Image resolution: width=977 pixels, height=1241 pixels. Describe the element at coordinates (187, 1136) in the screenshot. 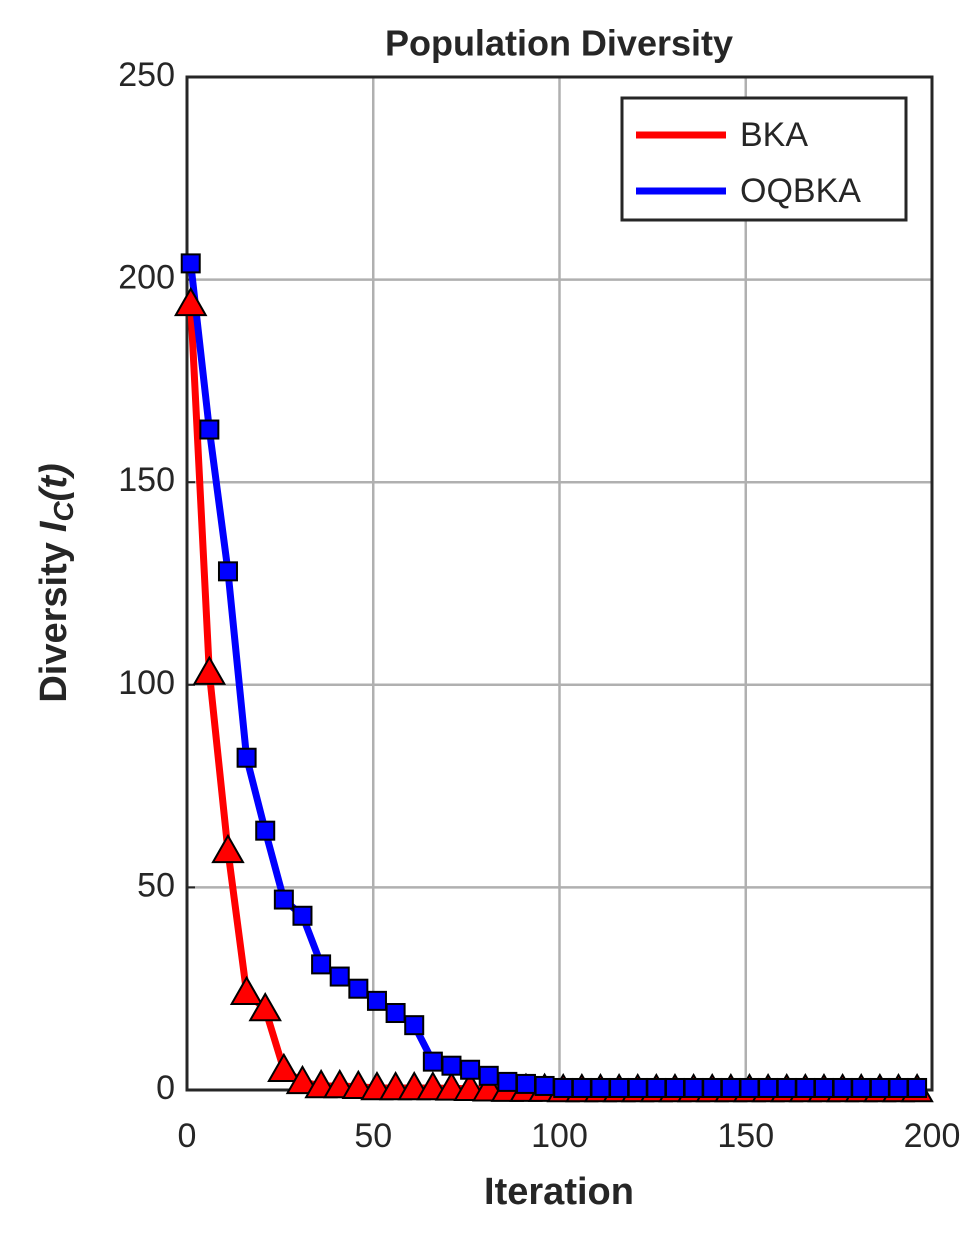

I see `x-tick-label: 0` at that location.